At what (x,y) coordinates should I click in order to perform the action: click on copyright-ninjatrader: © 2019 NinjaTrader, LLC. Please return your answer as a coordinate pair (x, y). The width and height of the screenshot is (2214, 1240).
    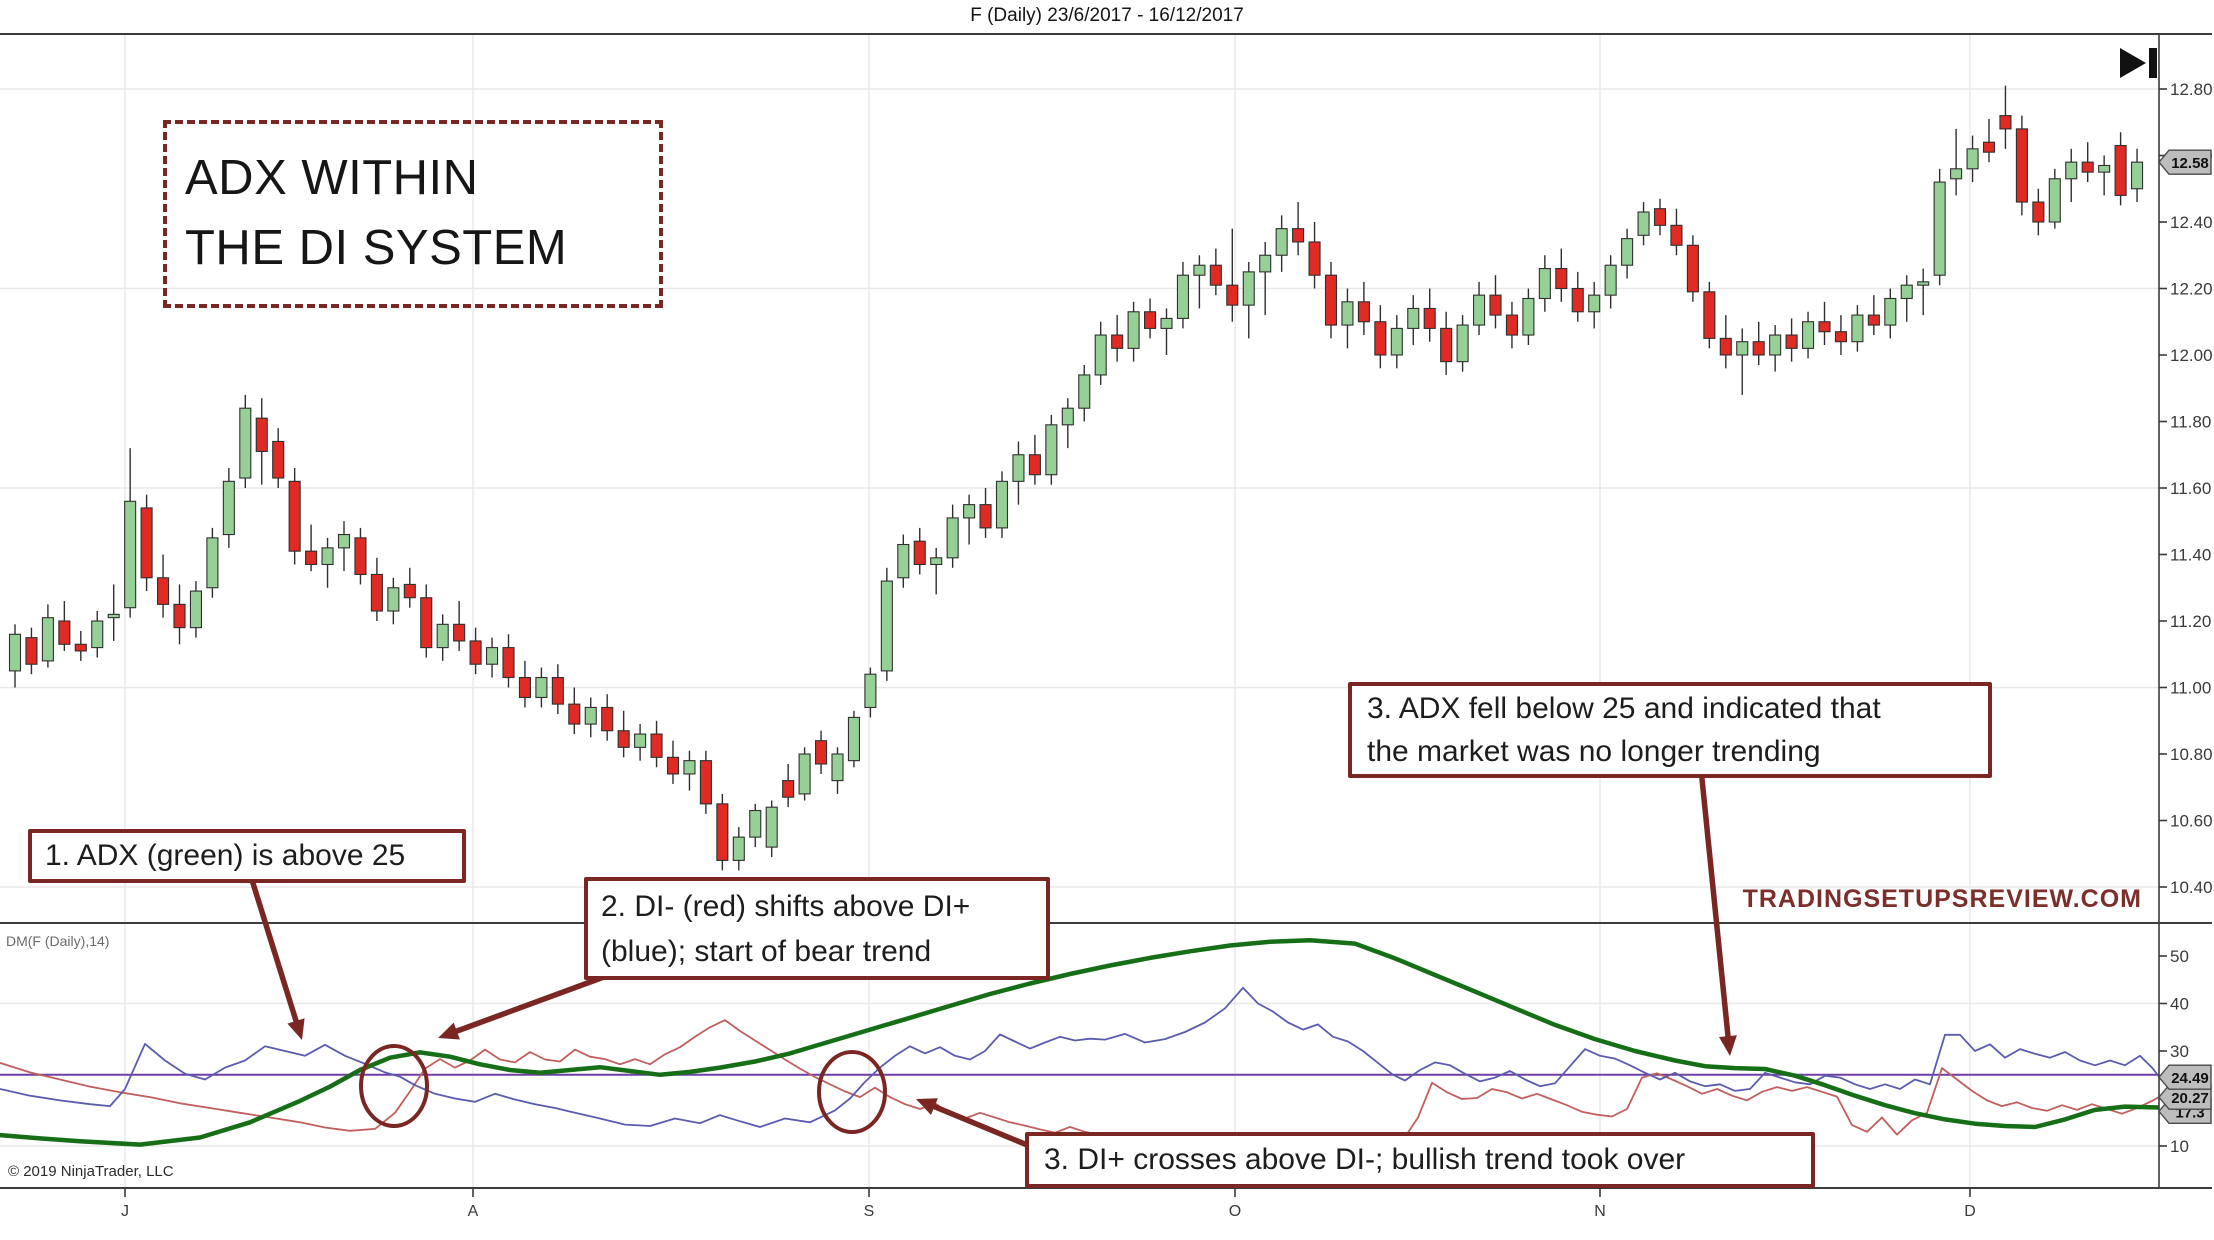
    Looking at the image, I should click on (91, 1171).